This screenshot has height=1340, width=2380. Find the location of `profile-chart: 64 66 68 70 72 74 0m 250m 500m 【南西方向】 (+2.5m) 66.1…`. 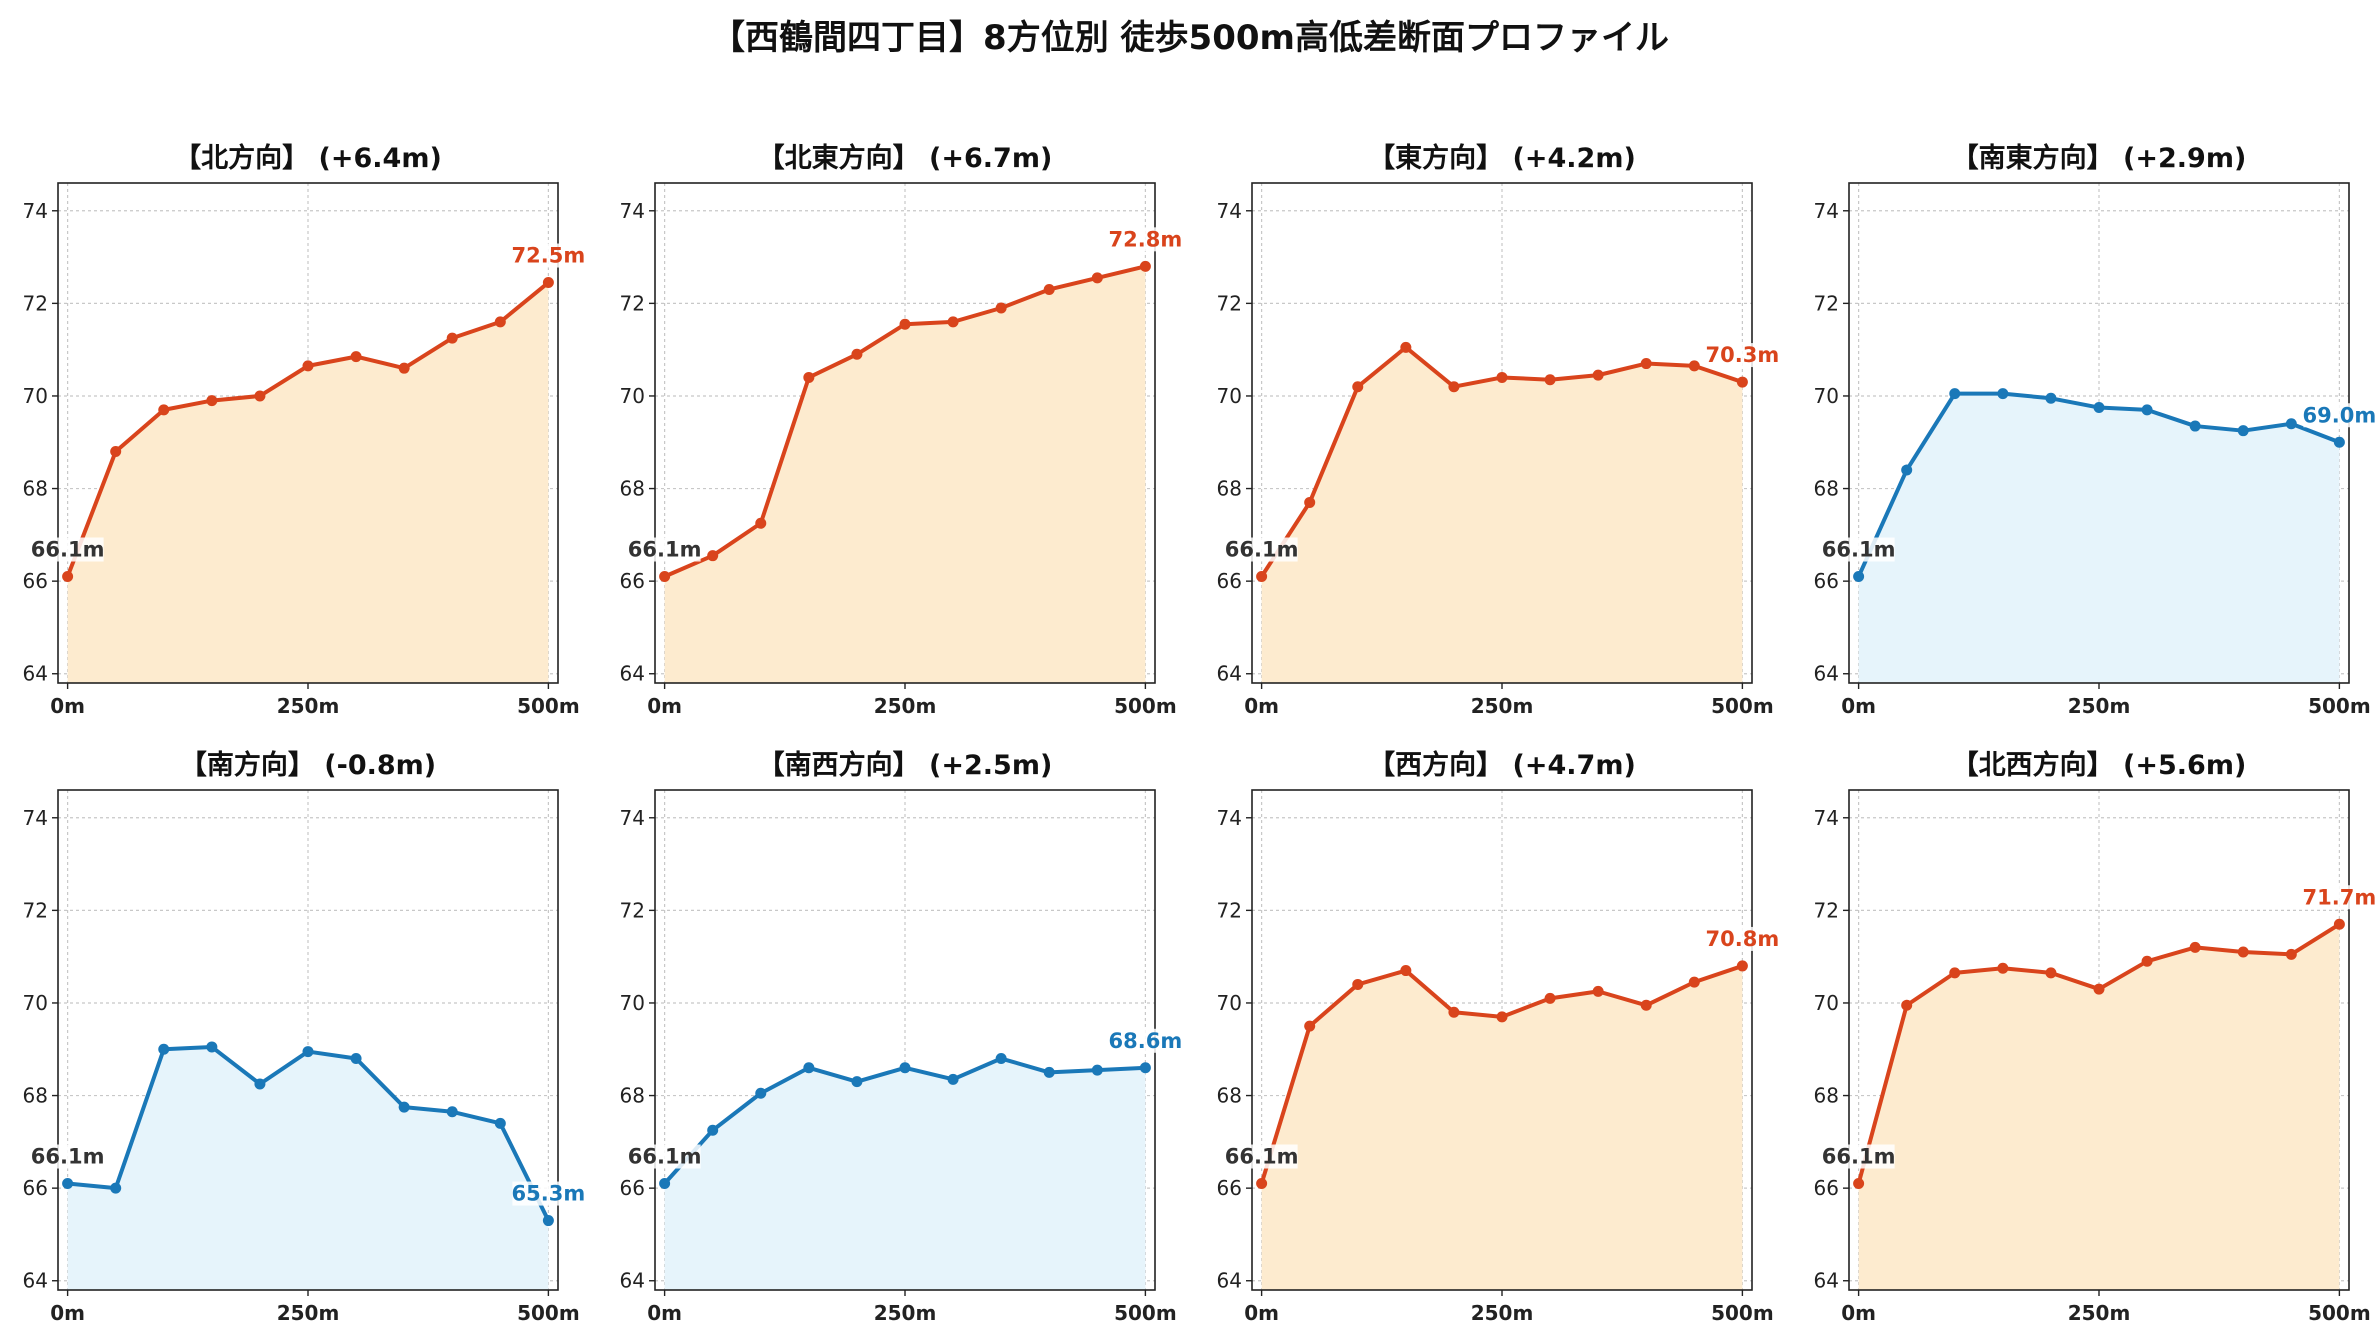

profile-chart: 64 66 68 70 72 74 0m 250m 500m 【南西方向】 (+2.5m) 66.1… is located at coordinates (901, 1037).